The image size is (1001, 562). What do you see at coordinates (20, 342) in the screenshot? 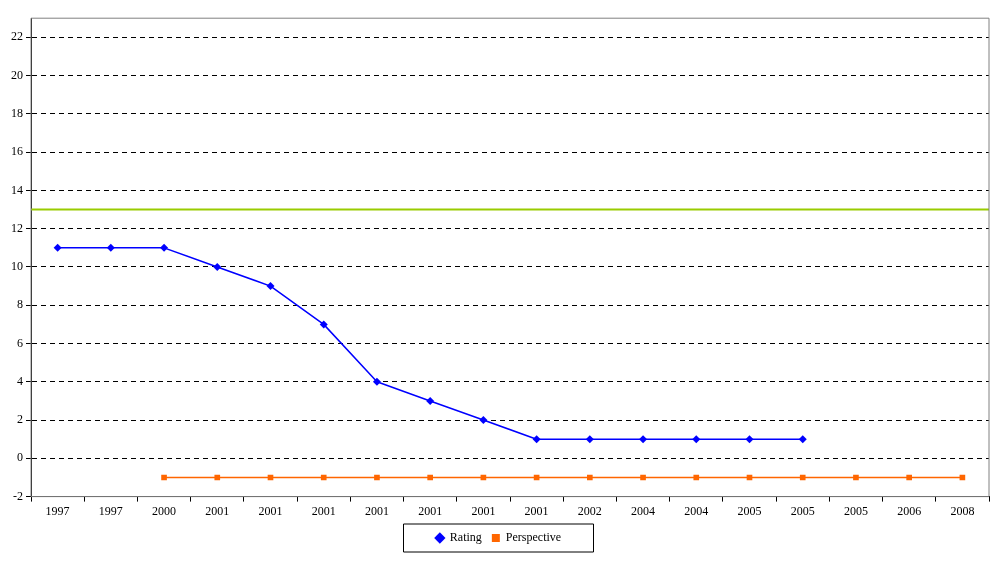
I see `y-tick-label: 6` at bounding box center [20, 342].